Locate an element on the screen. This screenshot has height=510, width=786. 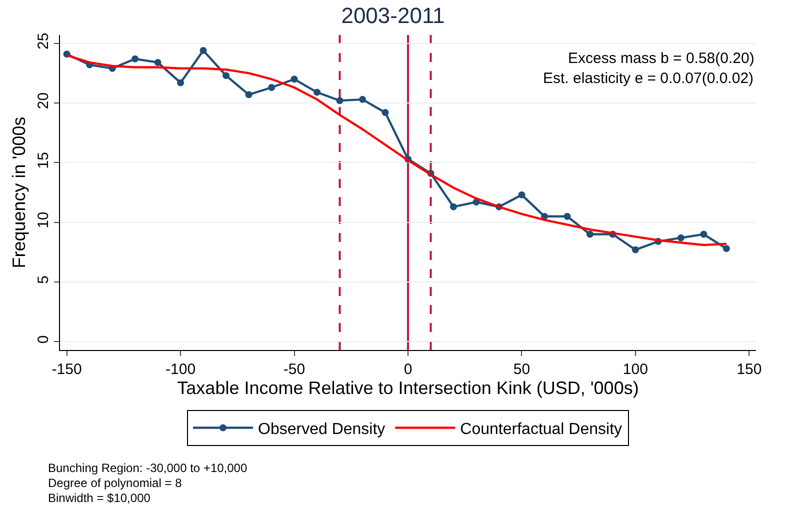
text: Bunching Region: -30,000 to +10,000 is located at coordinates (148, 468).